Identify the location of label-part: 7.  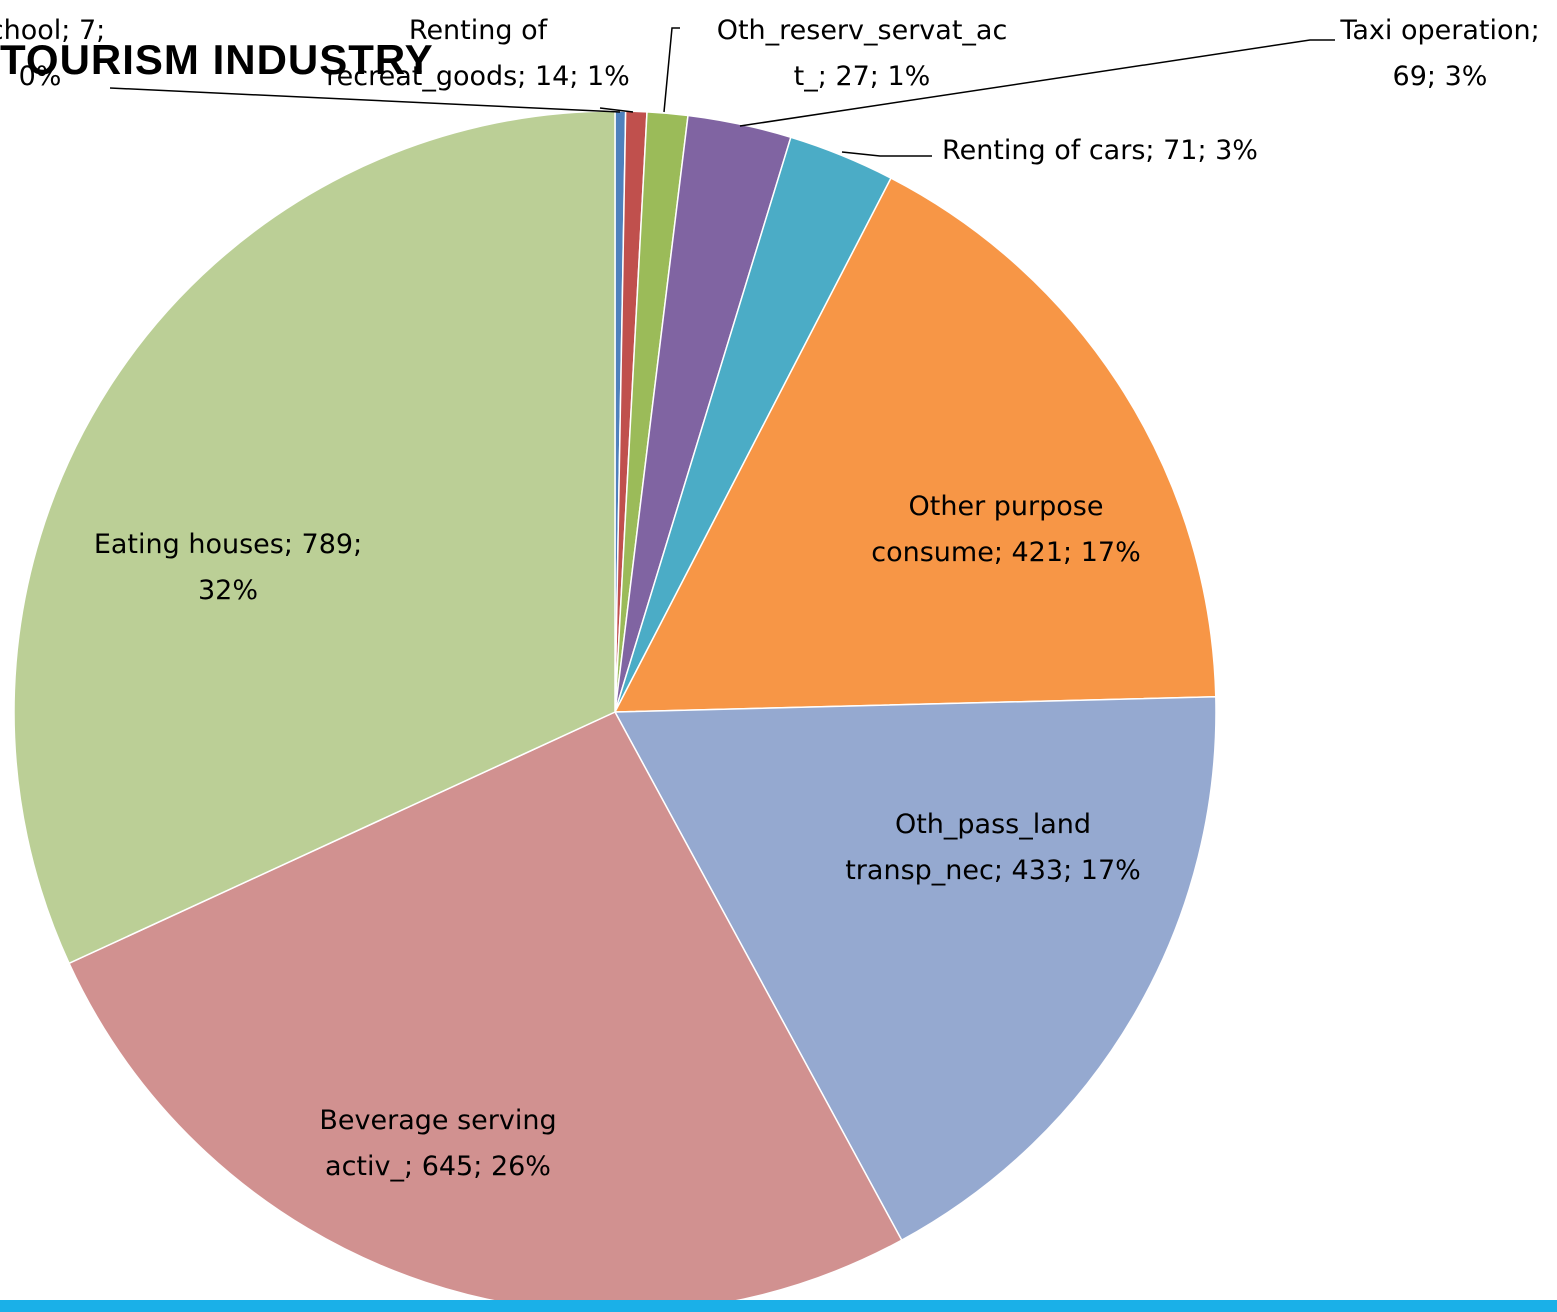
(87, 30).